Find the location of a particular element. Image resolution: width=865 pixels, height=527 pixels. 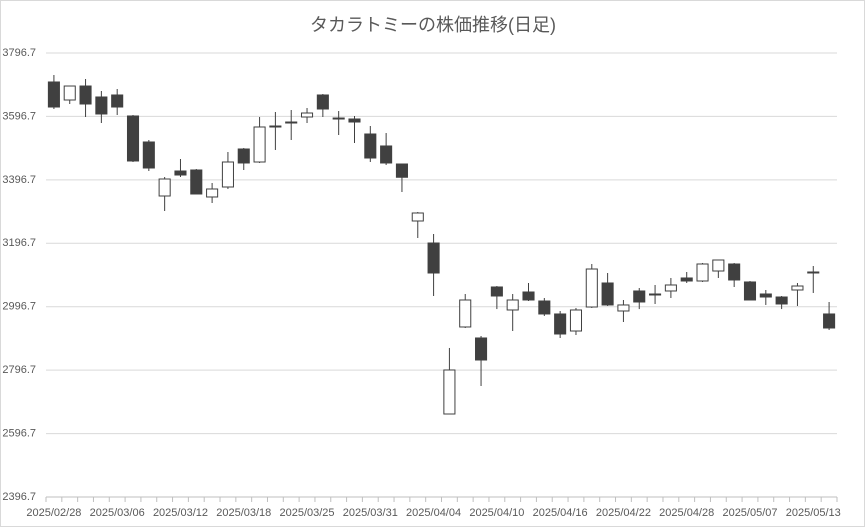

x-tick-label: 2025/05/13 is located at coordinates (813, 513).